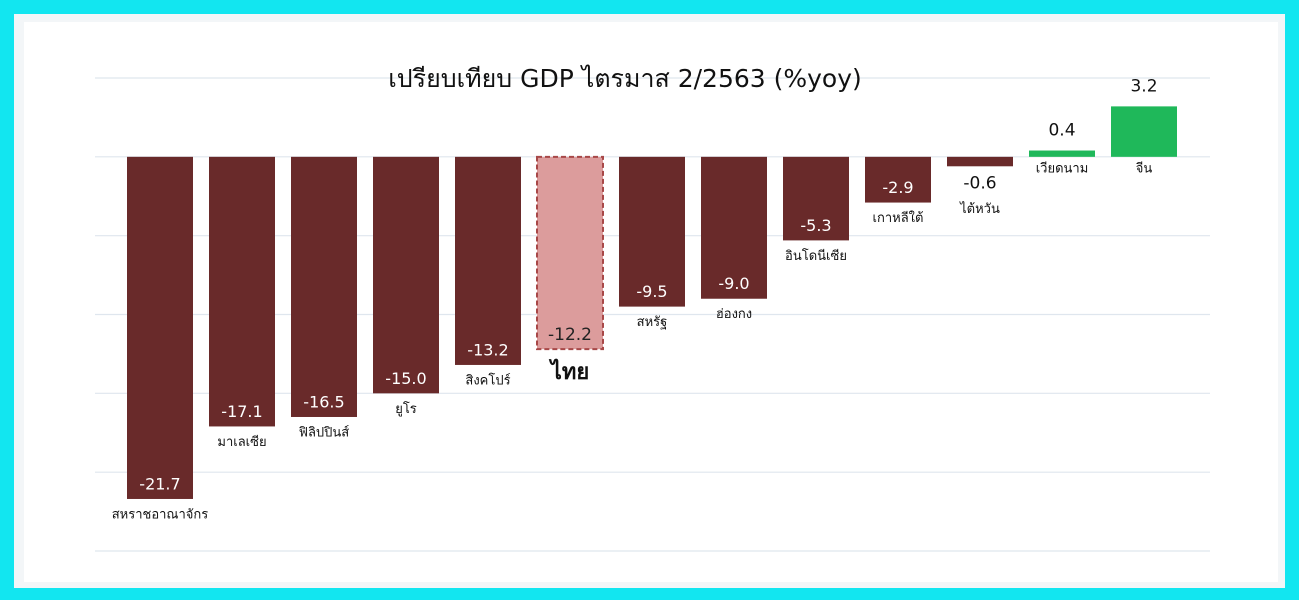 The image size is (1299, 600). I want to click on category-label: จีน, so click(1143, 168).